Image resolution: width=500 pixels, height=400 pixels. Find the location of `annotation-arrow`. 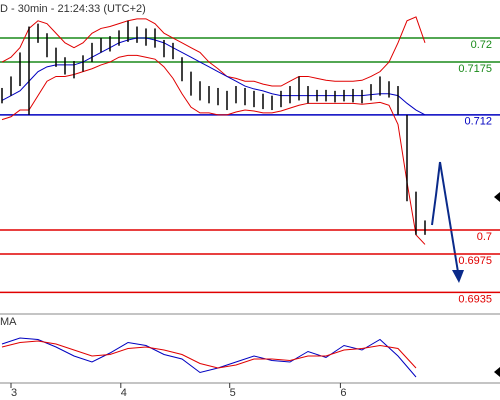

annotation-arrow is located at coordinates (436, 193).